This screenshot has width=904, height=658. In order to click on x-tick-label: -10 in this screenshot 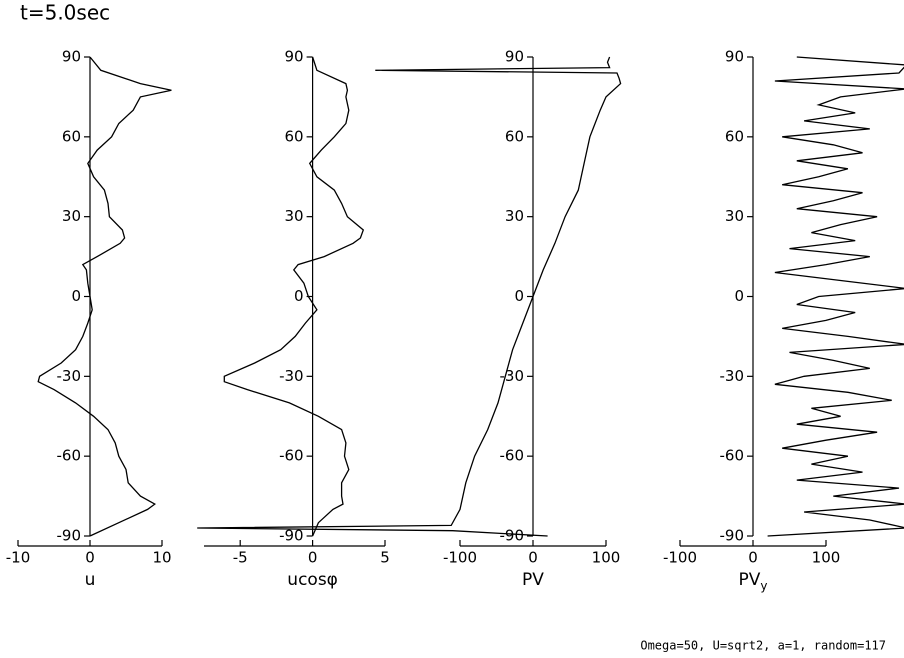, I will do `click(18, 558)`.